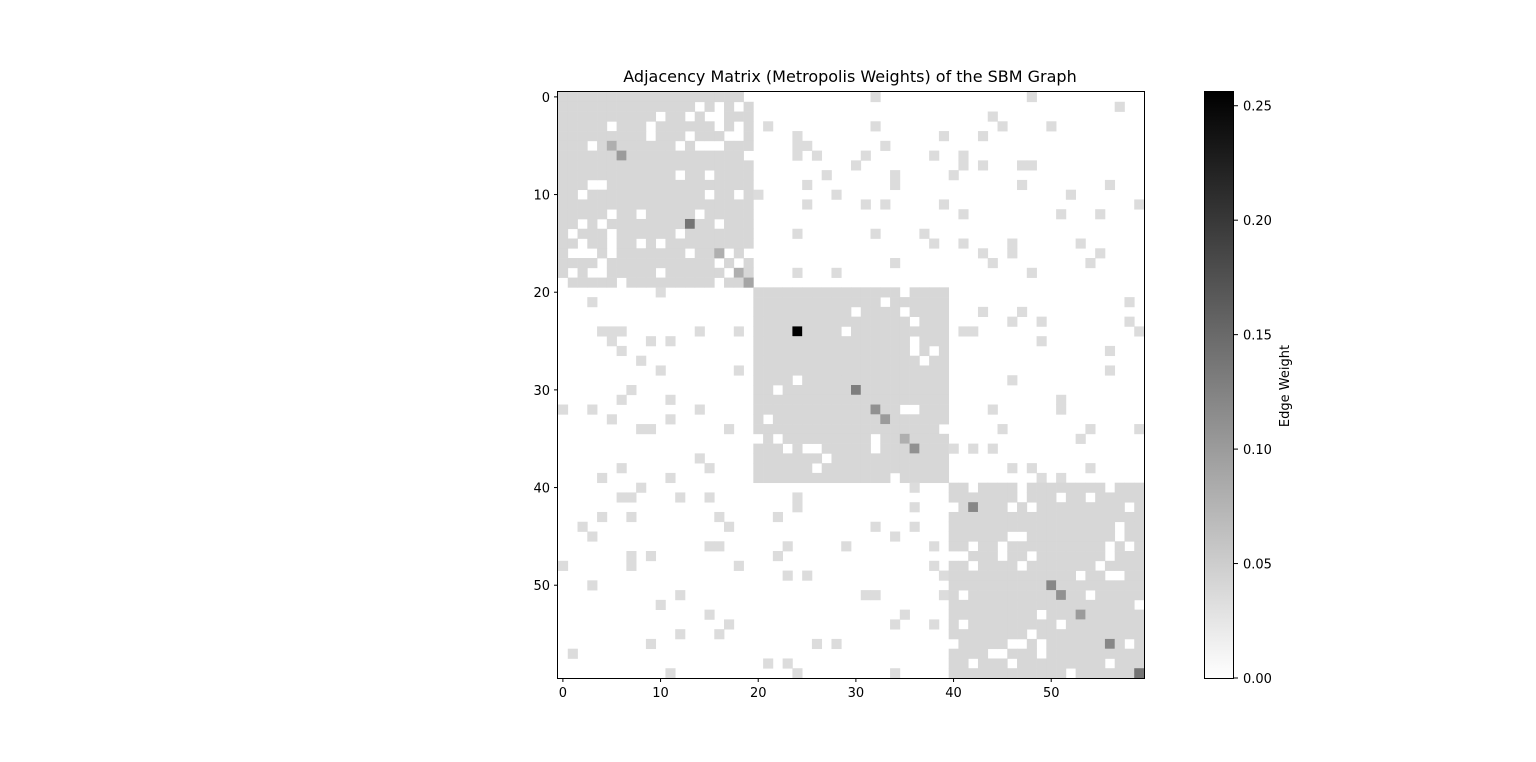 The width and height of the screenshot is (1536, 762). I want to click on colorbar-tick-label: 0.00, so click(1257, 679).